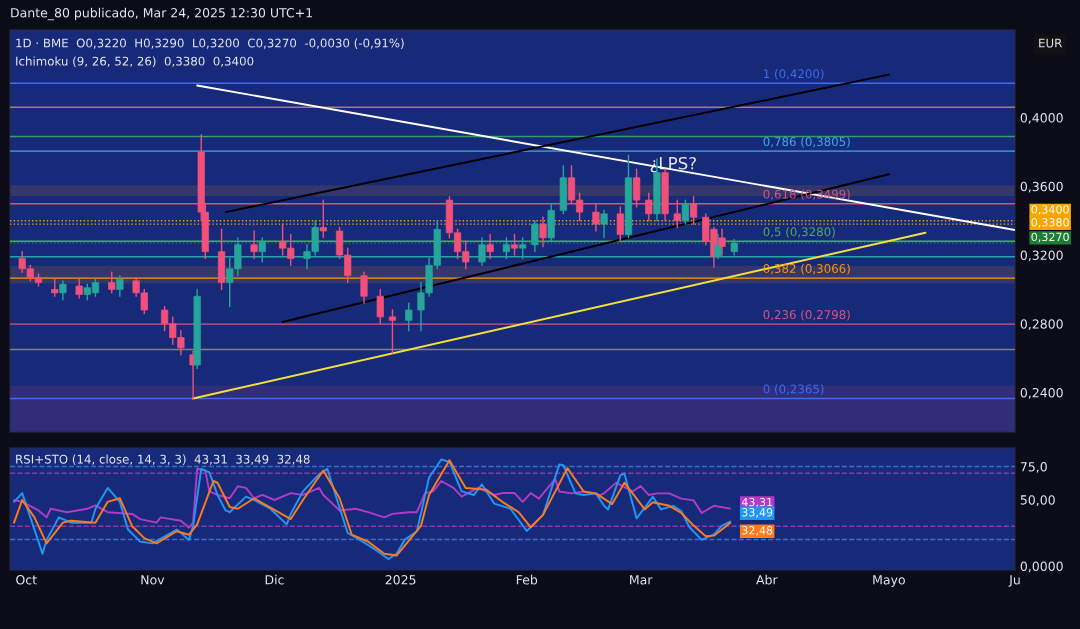 Image resolution: width=1080 pixels, height=629 pixels. Describe the element at coordinates (210, 43) in the screenshot. I see `text: 1D · BME O0,3220 H0,3290 L0,3200 C0,3270 -0,0030 (-0,91%)` at that location.